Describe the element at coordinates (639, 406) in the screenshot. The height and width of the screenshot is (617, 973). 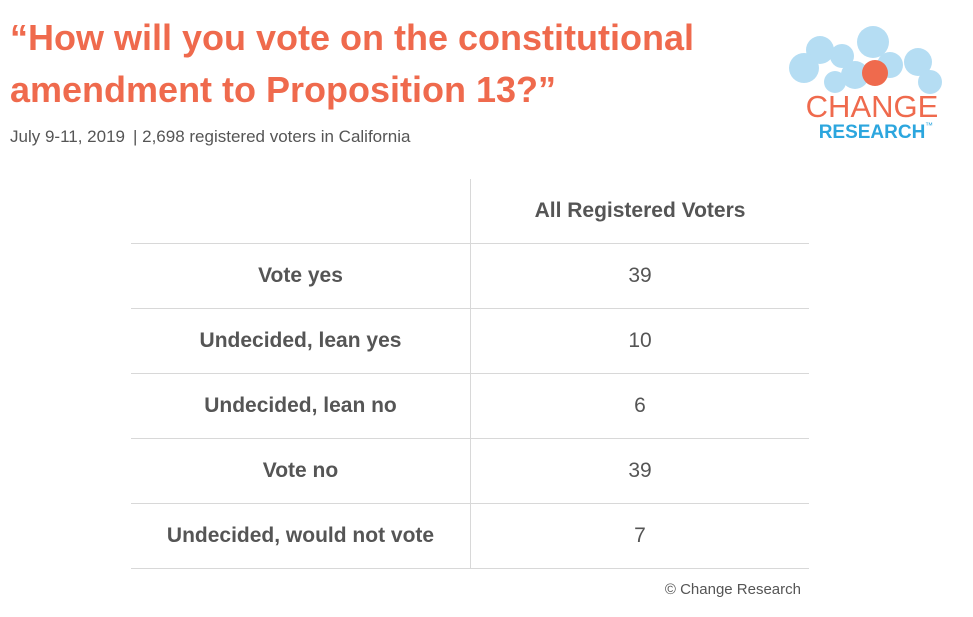
I see `value-cell: 6` at that location.